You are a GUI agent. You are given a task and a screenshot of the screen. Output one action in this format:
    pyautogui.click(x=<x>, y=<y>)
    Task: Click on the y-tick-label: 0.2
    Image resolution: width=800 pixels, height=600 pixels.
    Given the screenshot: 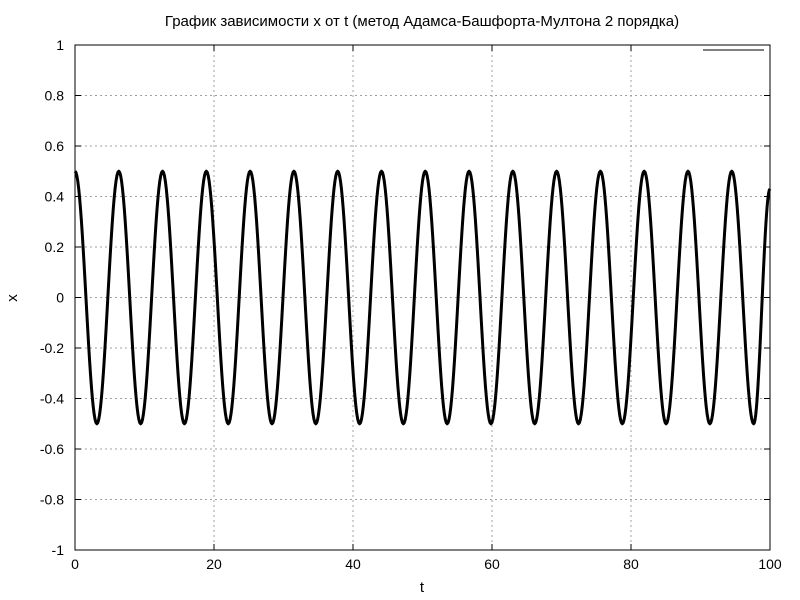 What is the action you would take?
    pyautogui.click(x=55, y=247)
    